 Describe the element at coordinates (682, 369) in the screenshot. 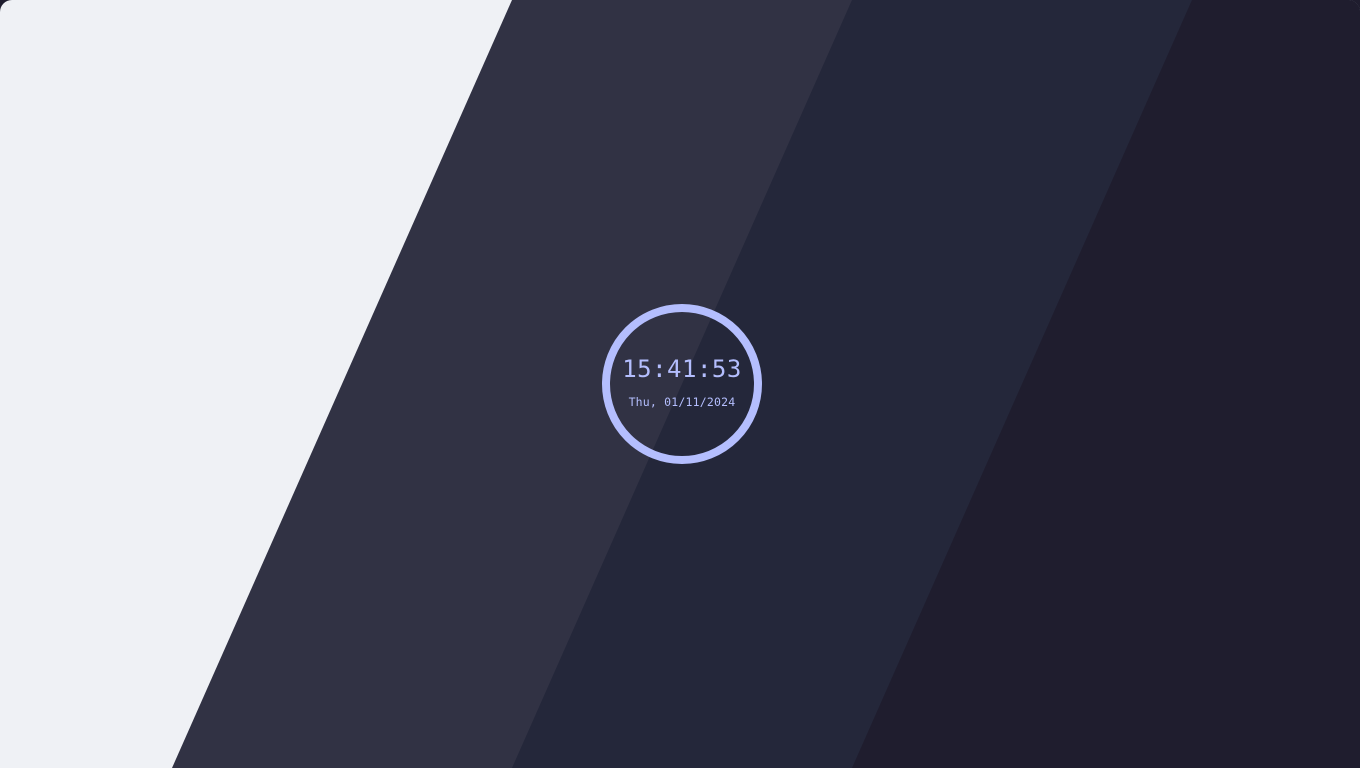

I see `clock-time: 15:41:53` at that location.